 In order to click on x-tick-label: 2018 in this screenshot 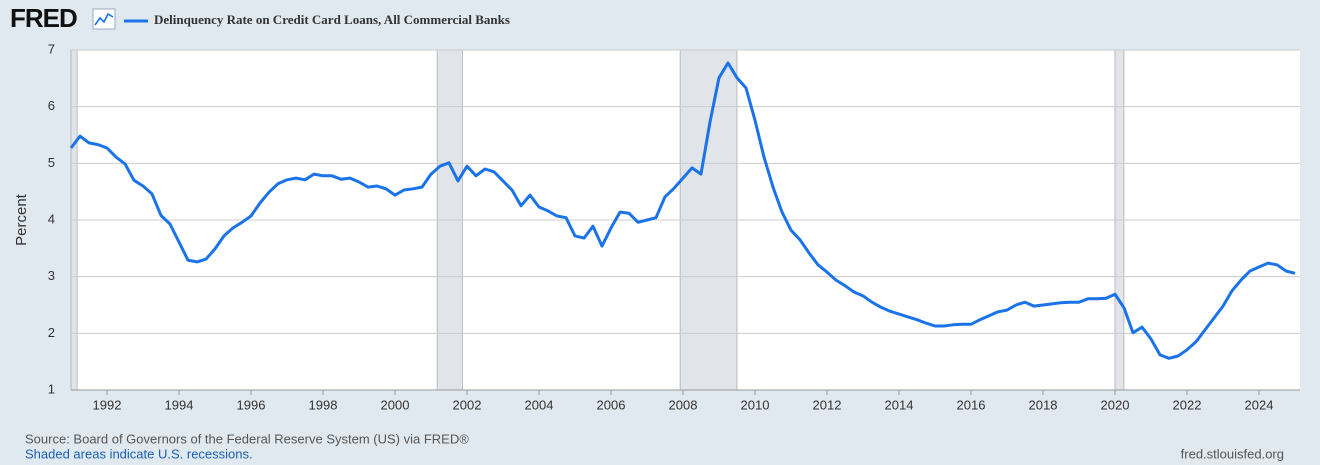, I will do `click(1043, 404)`.